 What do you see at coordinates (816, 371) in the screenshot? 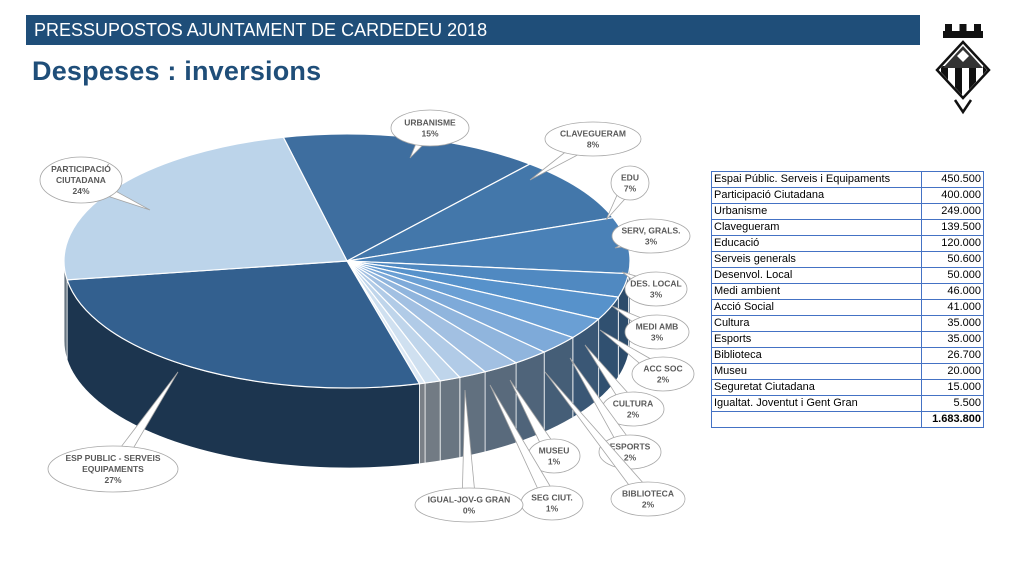
I see `row-label: Museu` at bounding box center [816, 371].